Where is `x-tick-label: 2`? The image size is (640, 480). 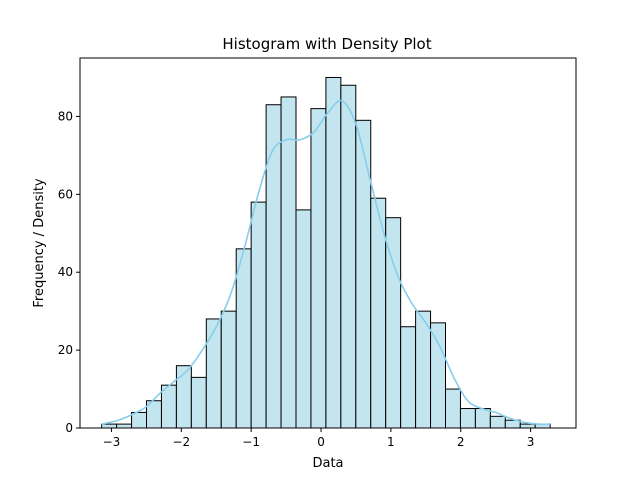 x-tick-label: 2 is located at coordinates (461, 442).